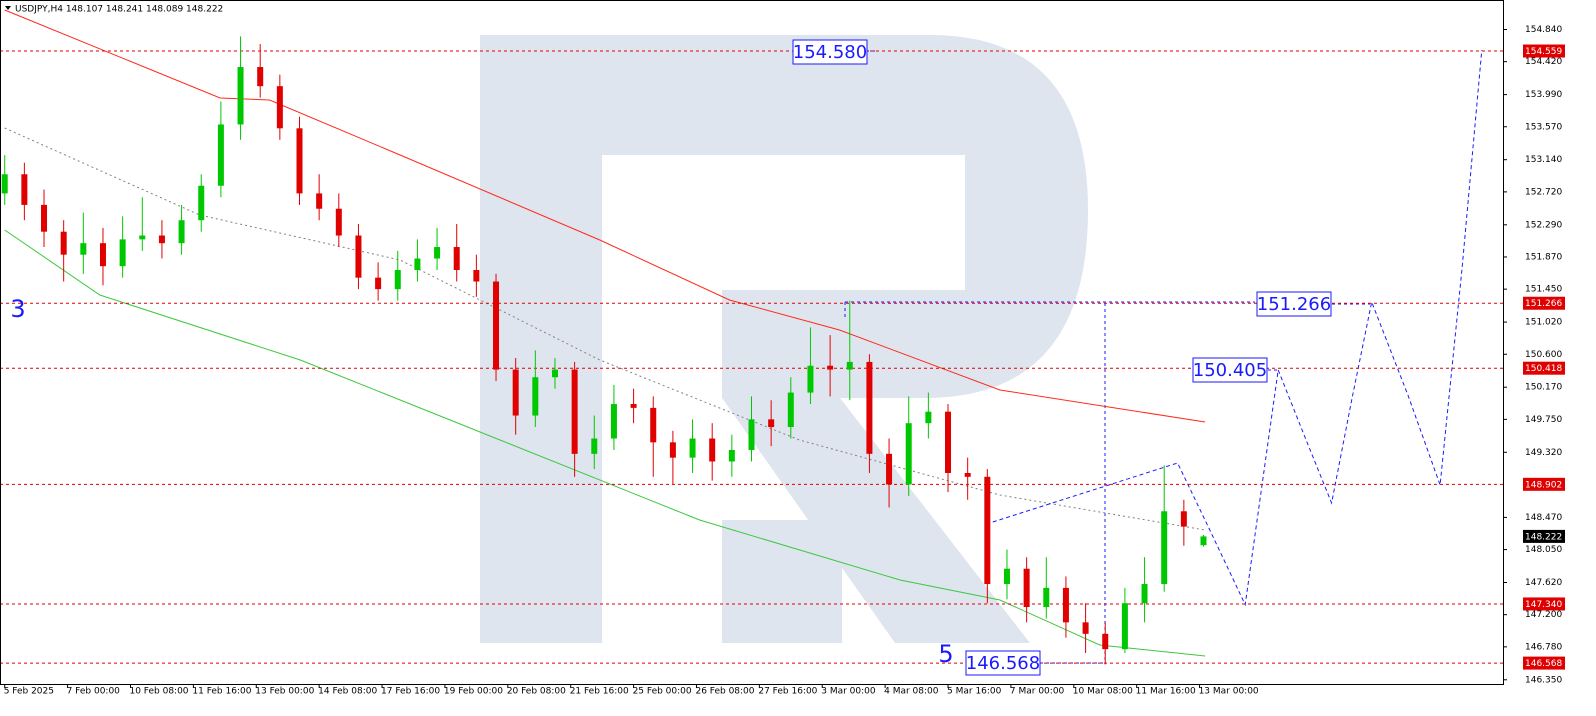  Describe the element at coordinates (1103, 692) in the screenshot. I see `x-tick-label: 10 Mar 08:00` at that location.